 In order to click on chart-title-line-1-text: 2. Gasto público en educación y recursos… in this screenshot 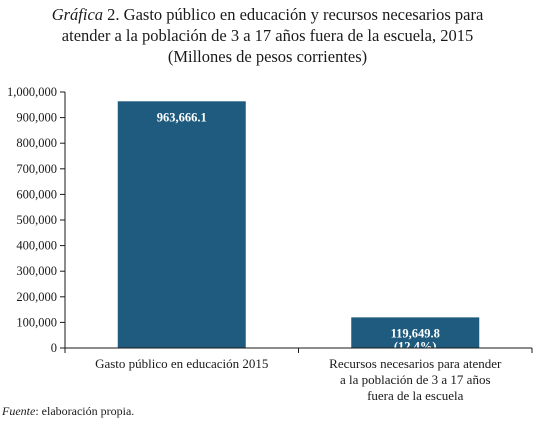, I will do `click(293, 14)`.